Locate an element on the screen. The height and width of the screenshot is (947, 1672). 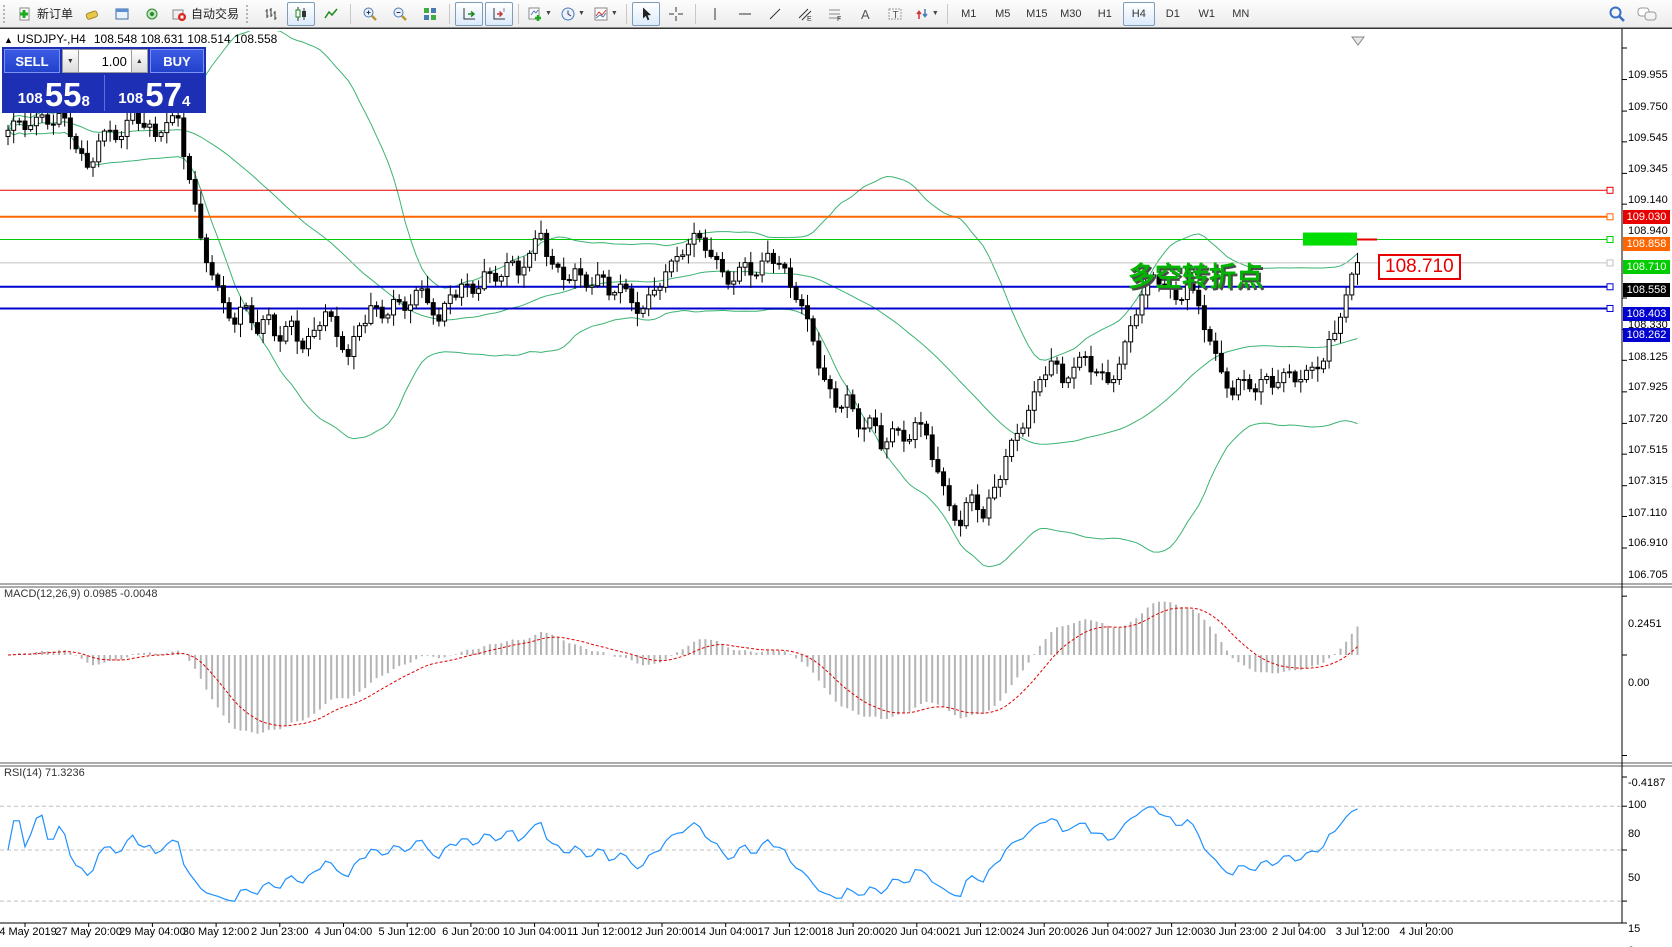
eraser-button is located at coordinates (92, 14).